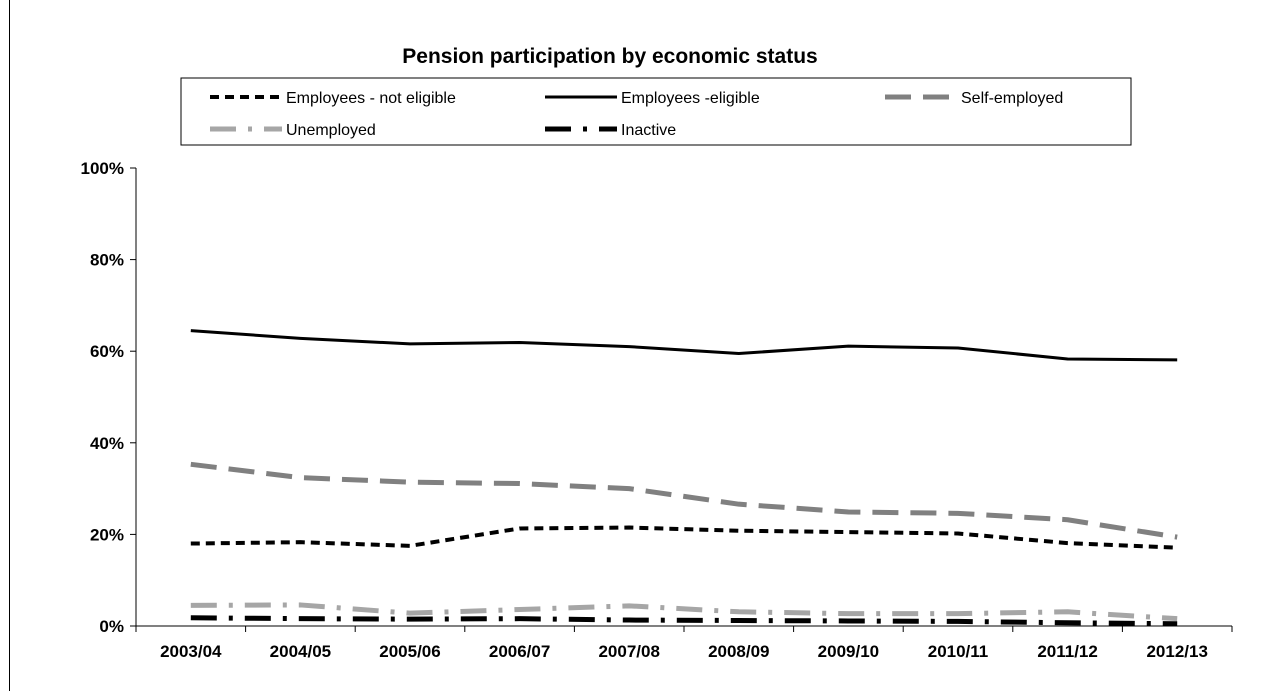 The image size is (1266, 691). What do you see at coordinates (610, 130) in the screenshot?
I see `legend-item: Inactive` at bounding box center [610, 130].